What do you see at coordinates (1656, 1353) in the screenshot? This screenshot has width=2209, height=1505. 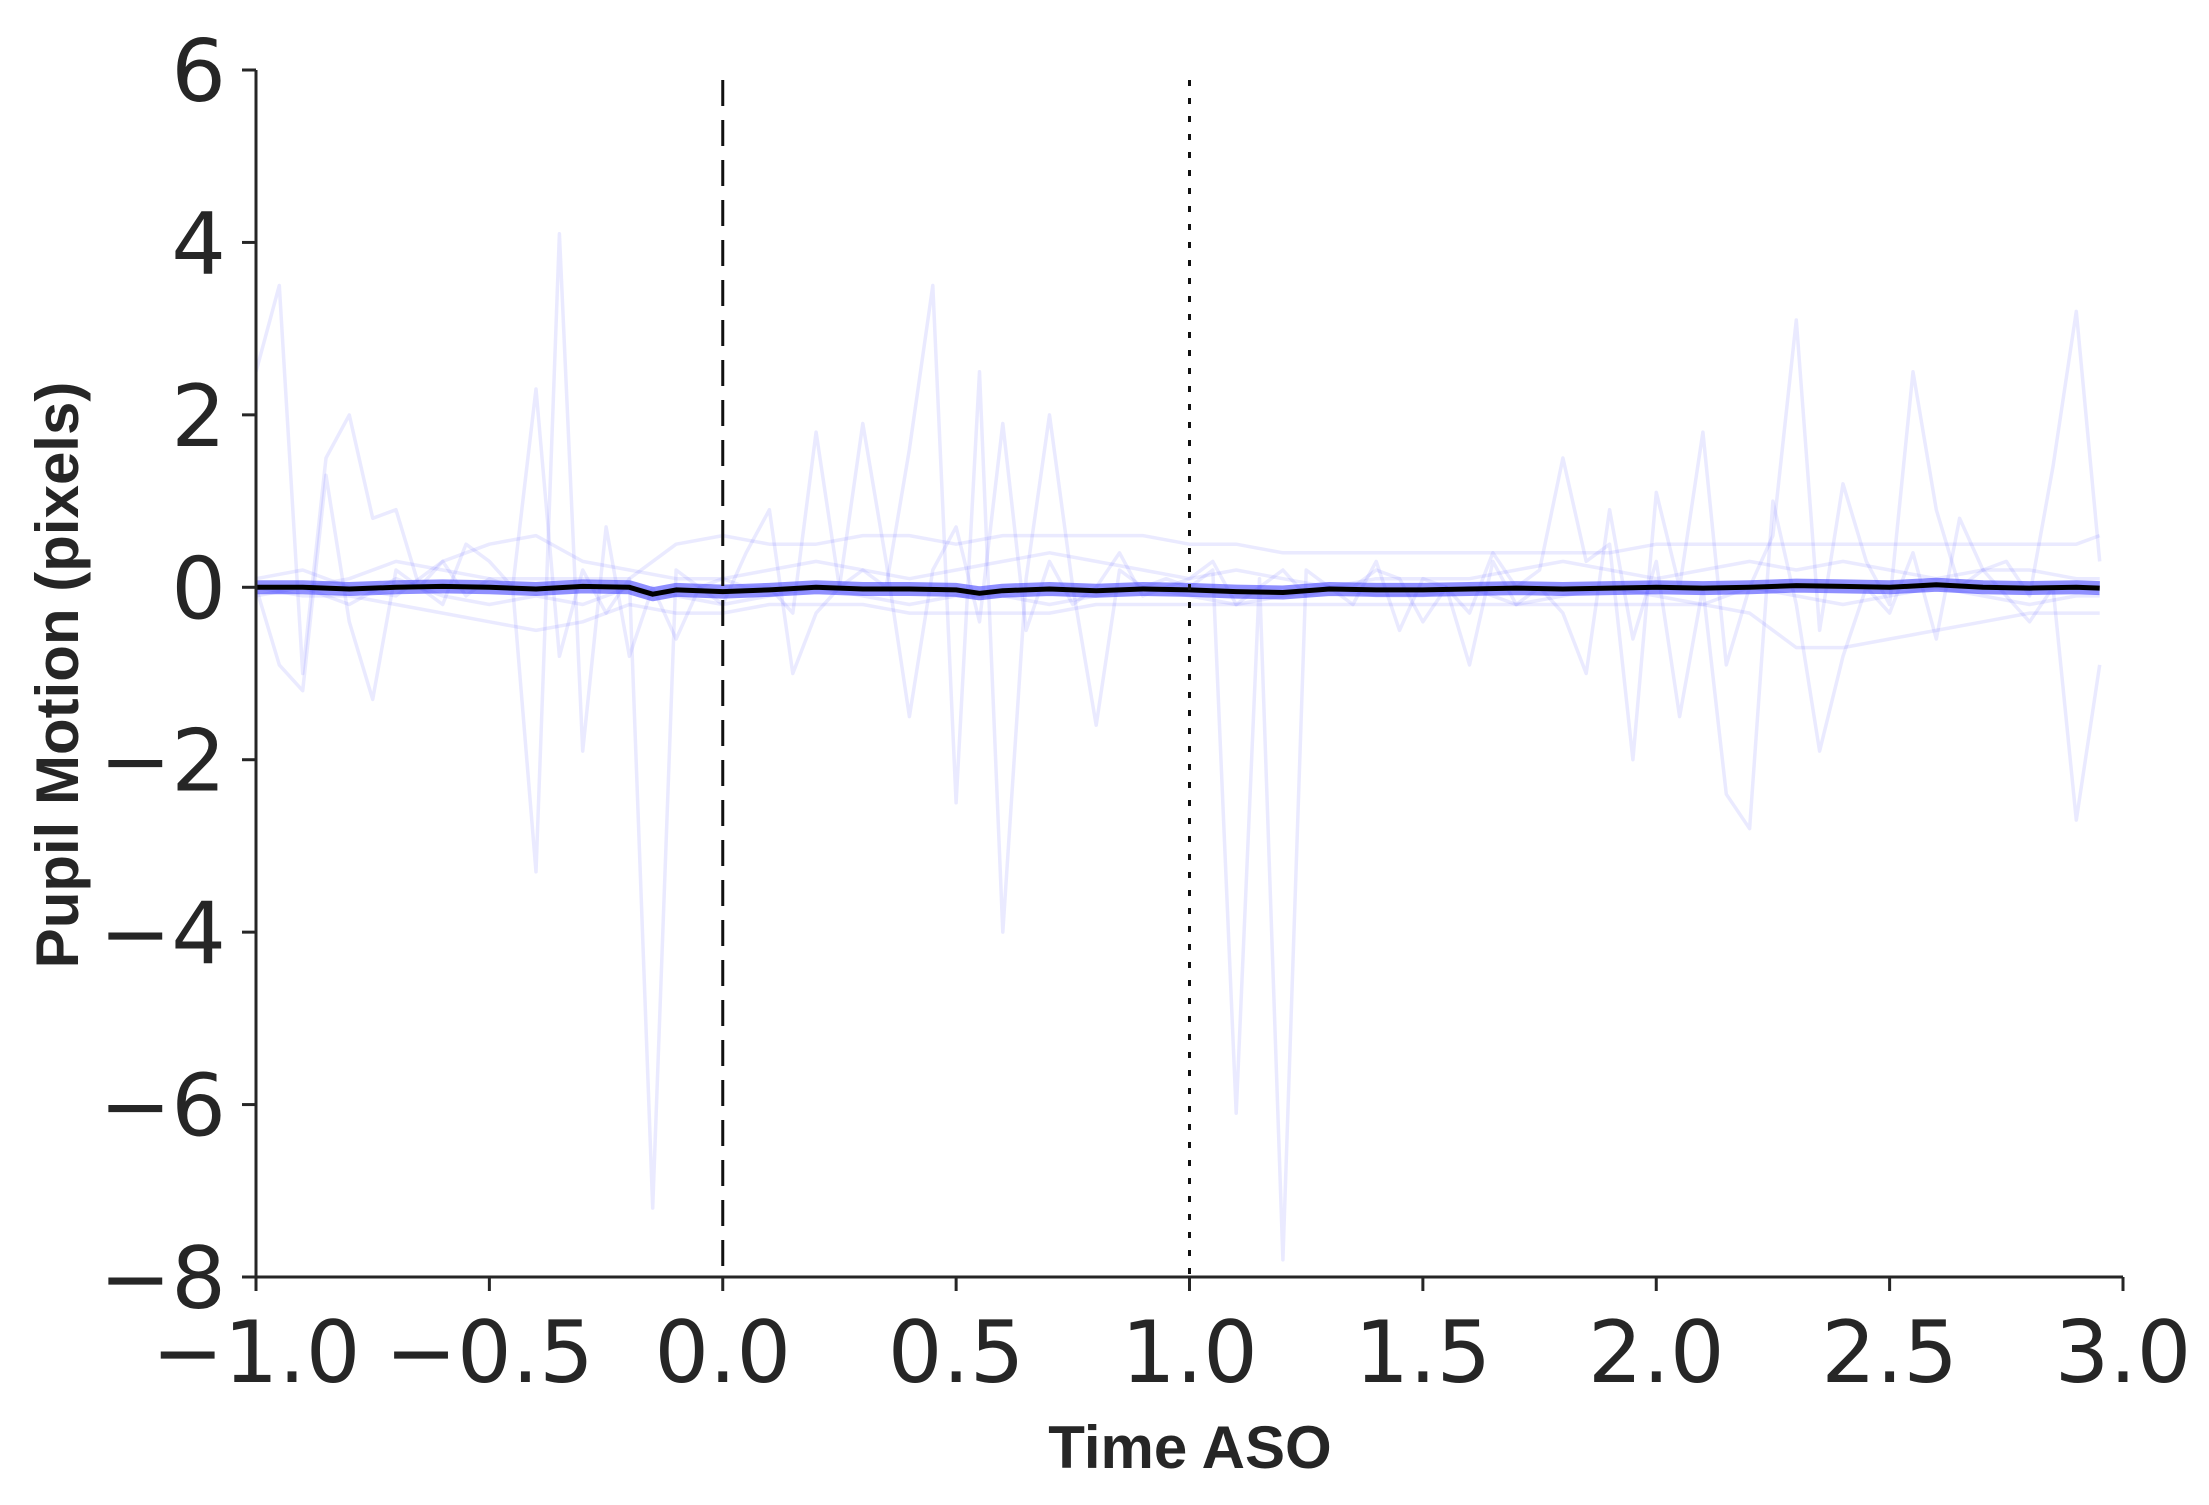 I see `x-tick-label: 2.0` at bounding box center [1656, 1353].